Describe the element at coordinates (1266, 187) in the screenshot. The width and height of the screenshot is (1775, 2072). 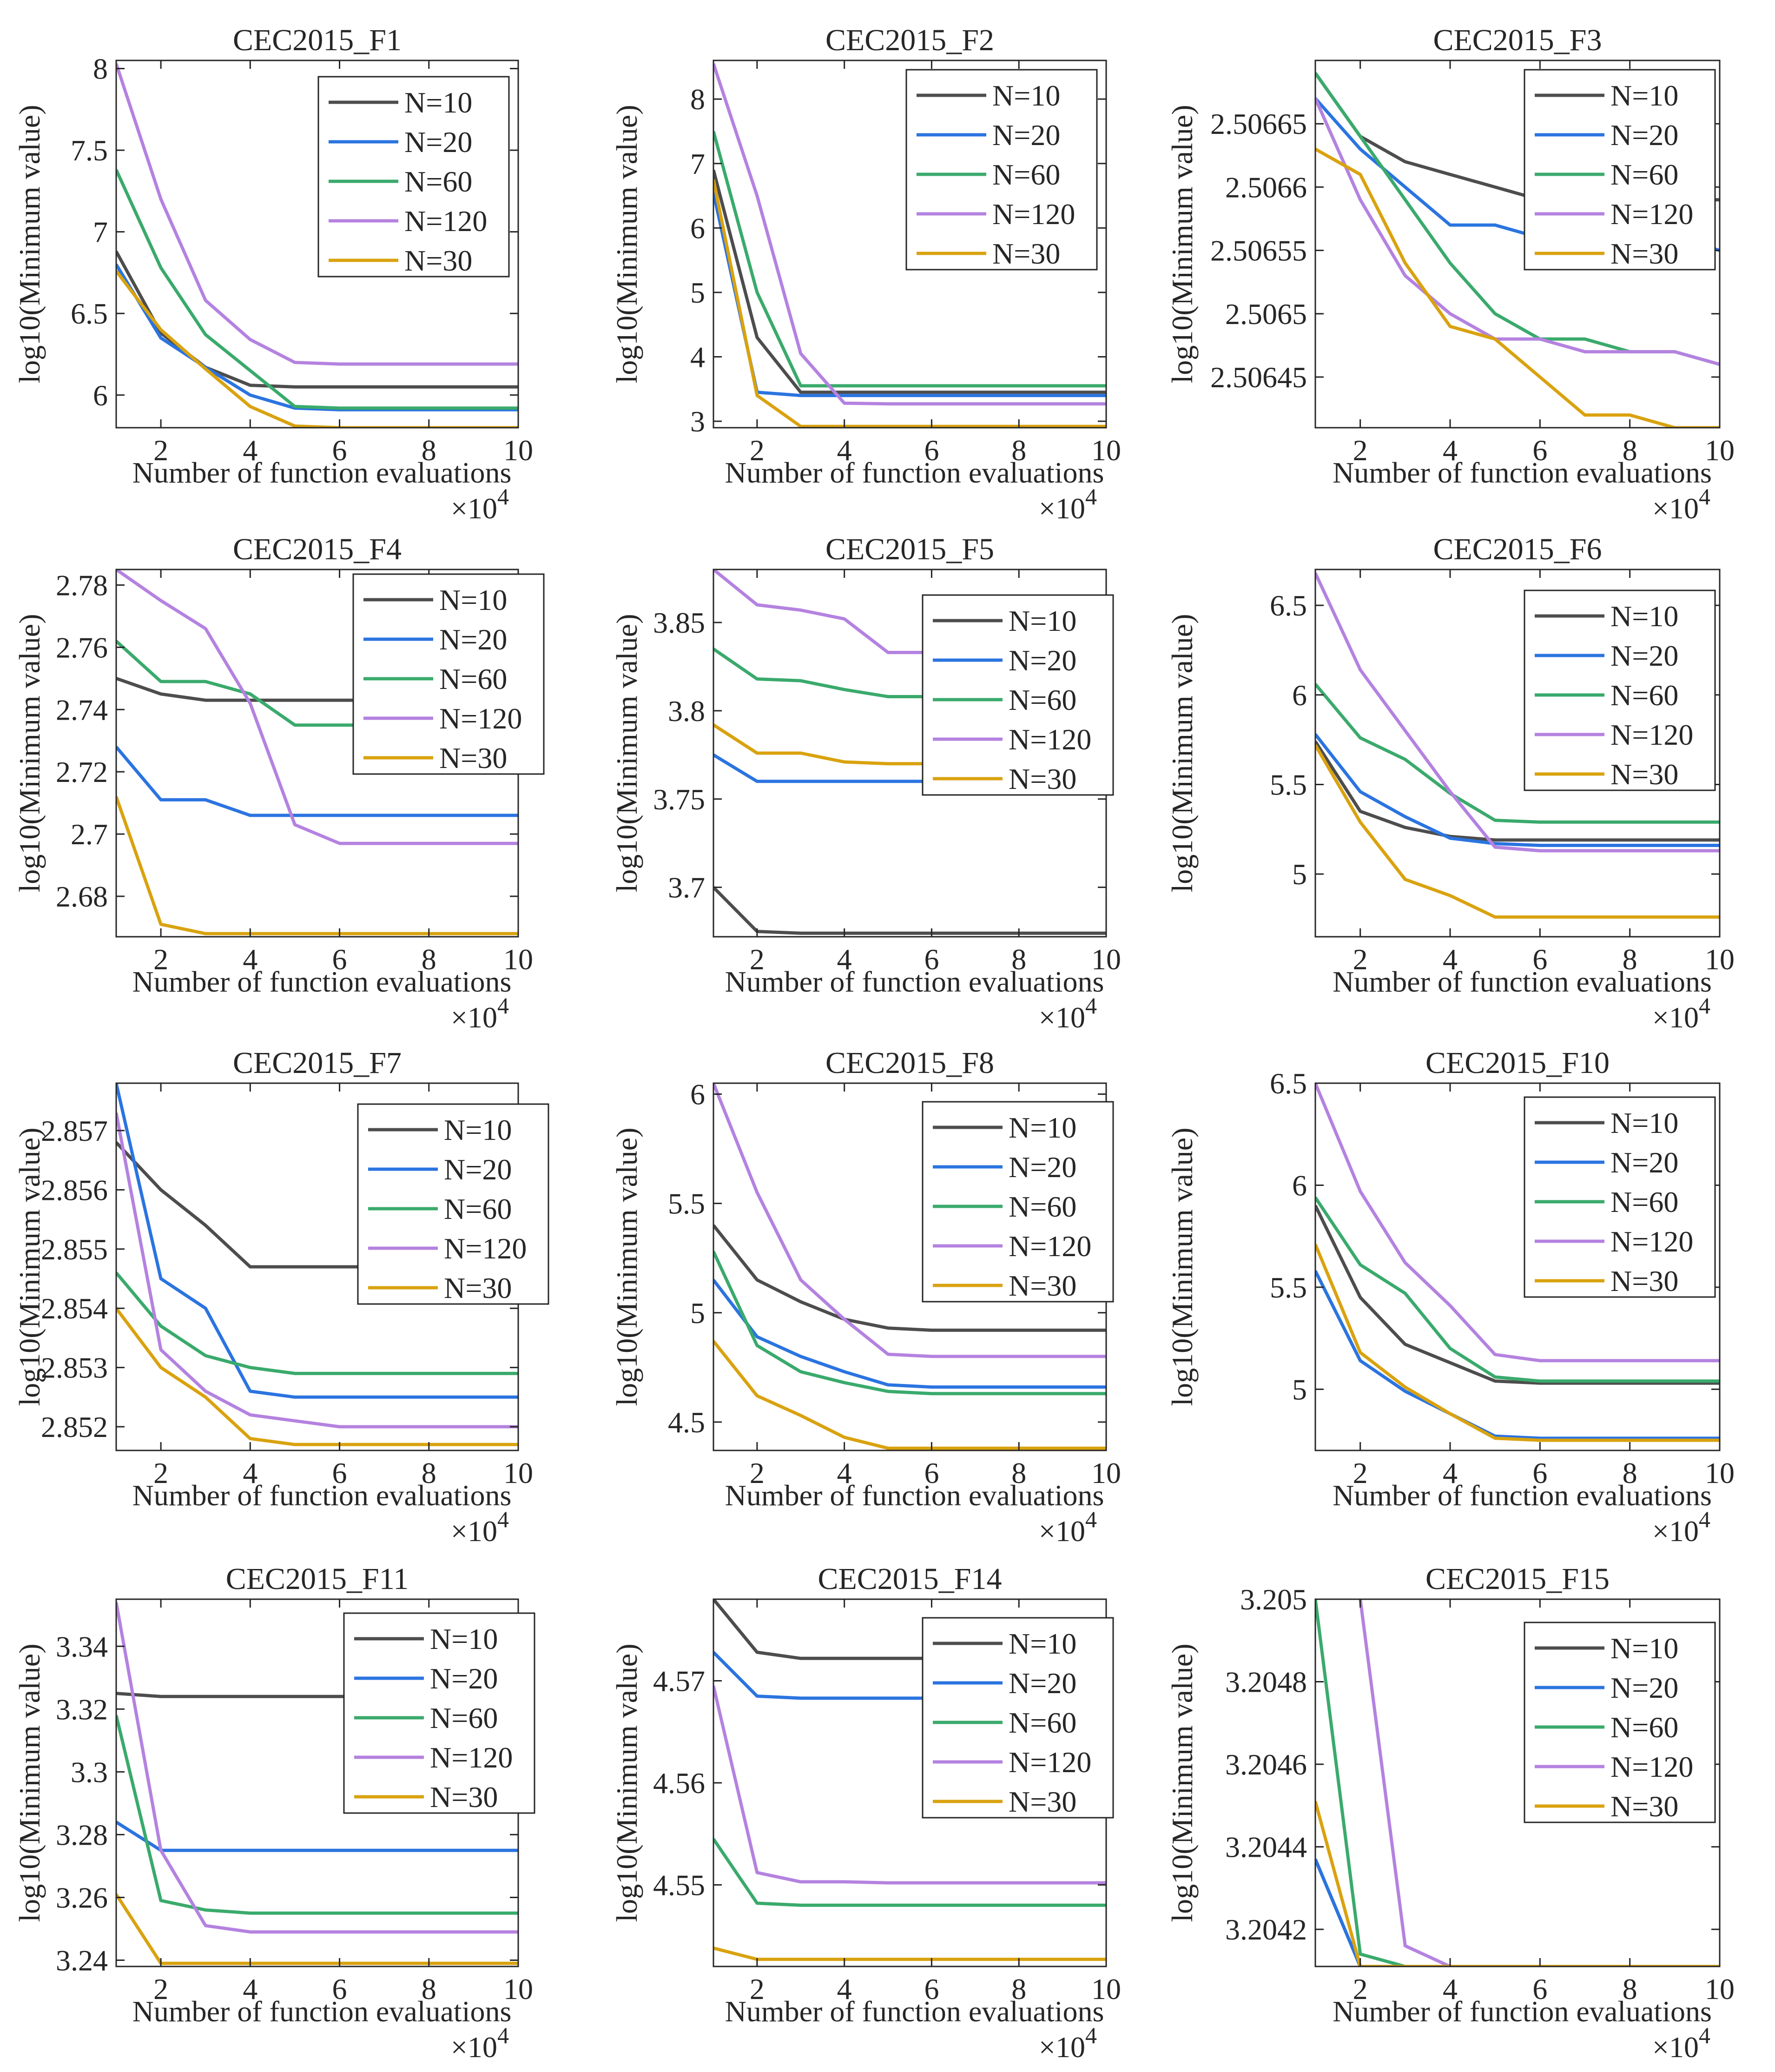
I see `y-tick-label: 2.5066` at that location.